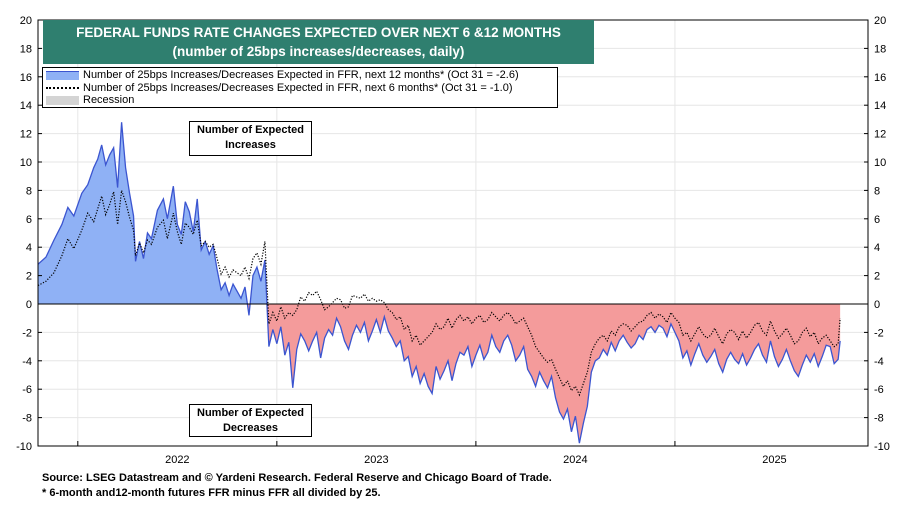  Describe the element at coordinates (250, 428) in the screenshot. I see `annotation-decreases-line2: Decreases` at that location.